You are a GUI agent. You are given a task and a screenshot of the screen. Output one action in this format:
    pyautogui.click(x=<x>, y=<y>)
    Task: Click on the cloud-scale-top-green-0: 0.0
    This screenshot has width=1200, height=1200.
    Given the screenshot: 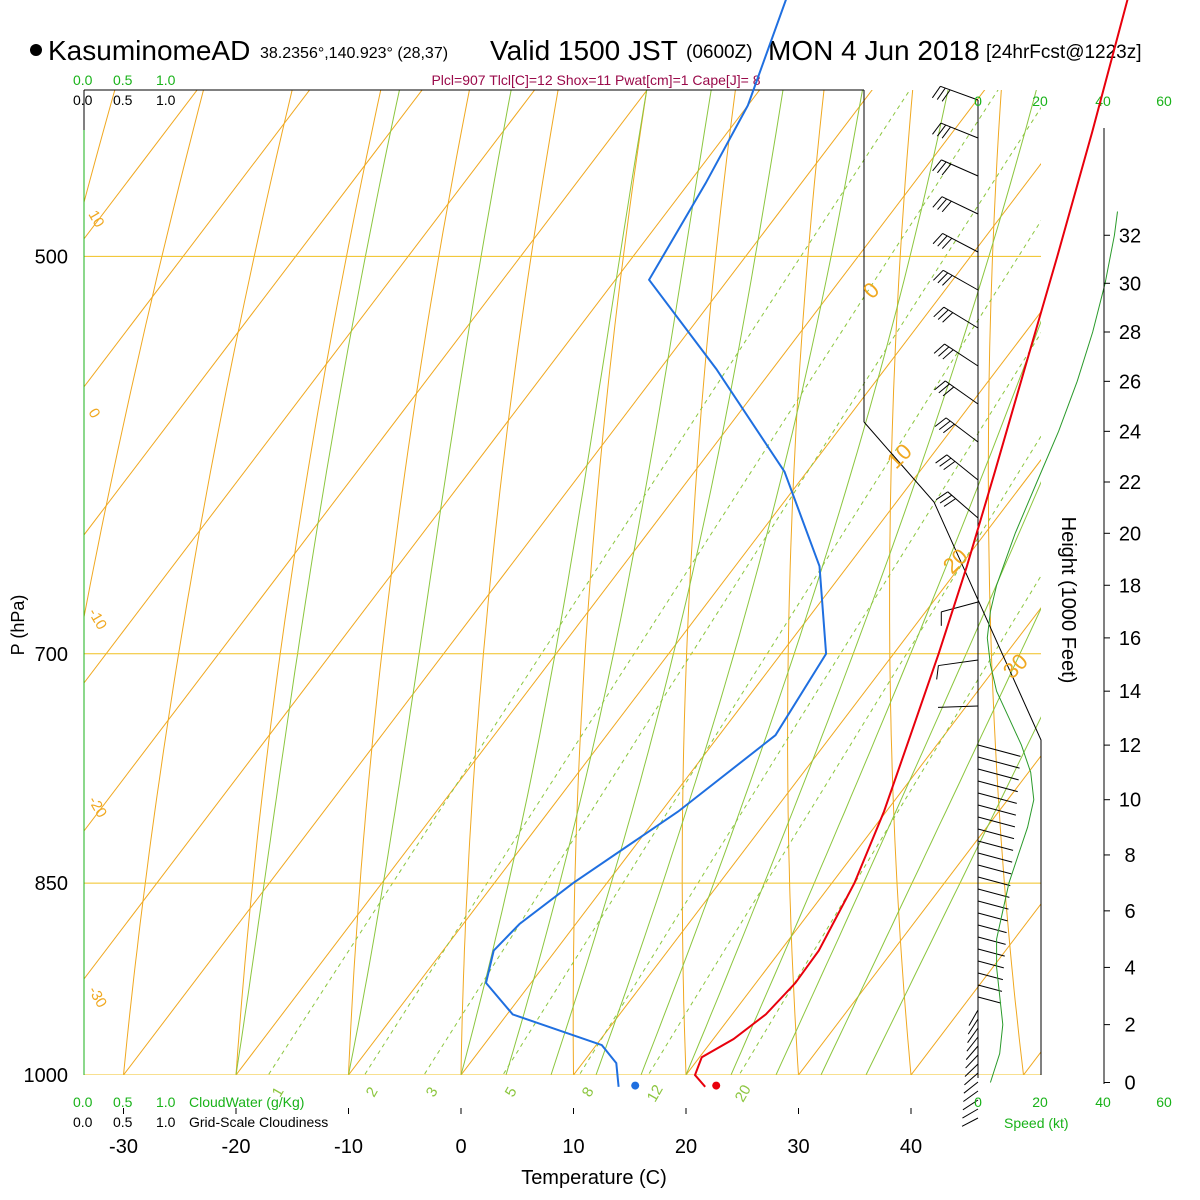 What is the action you would take?
    pyautogui.click(x=83, y=80)
    